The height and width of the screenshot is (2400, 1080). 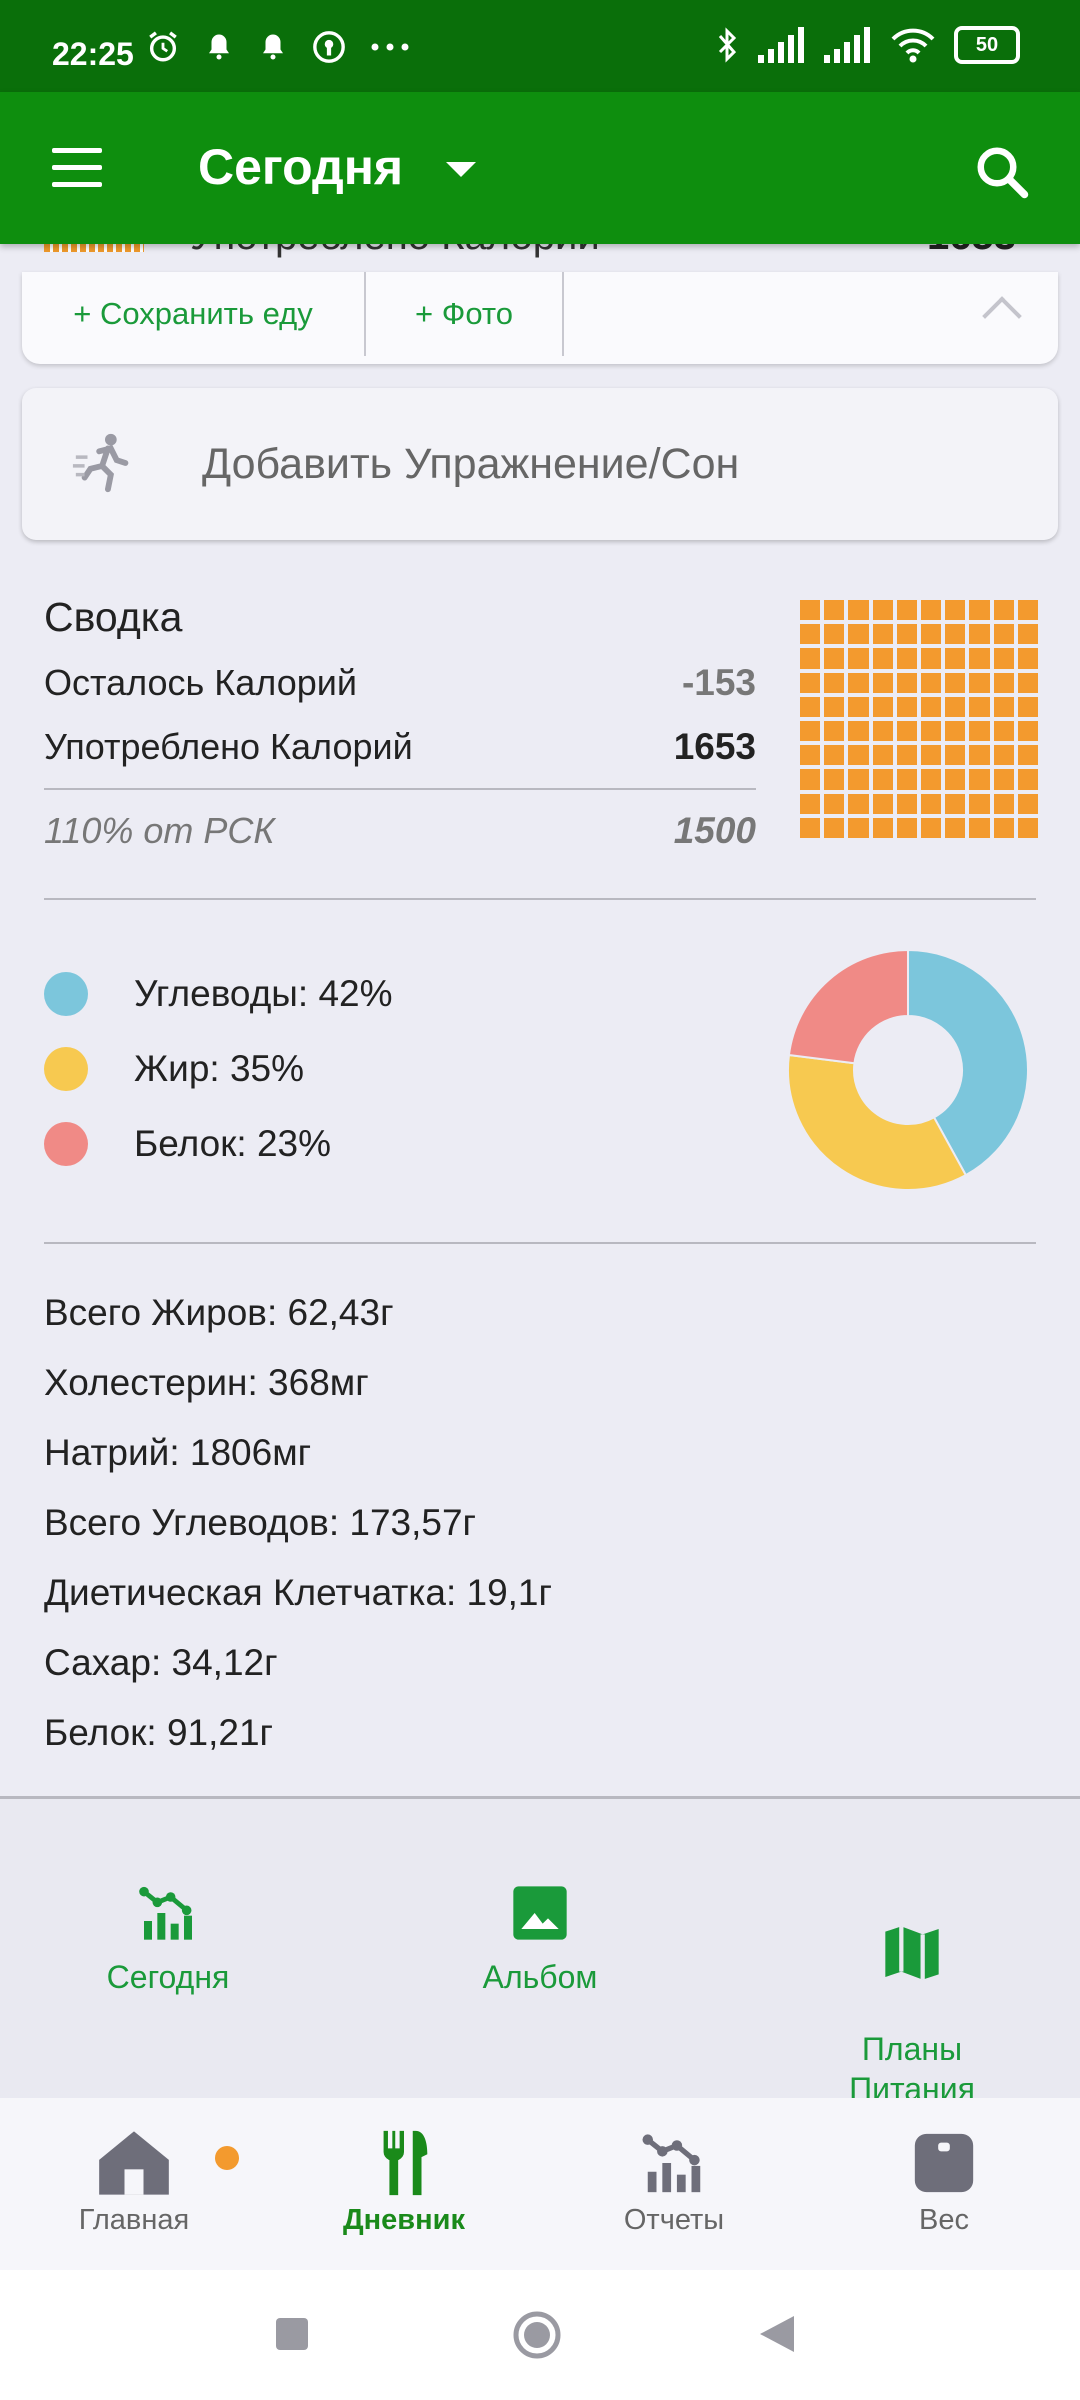 I want to click on nav-diary-label: Дневник, so click(x=404, y=2220).